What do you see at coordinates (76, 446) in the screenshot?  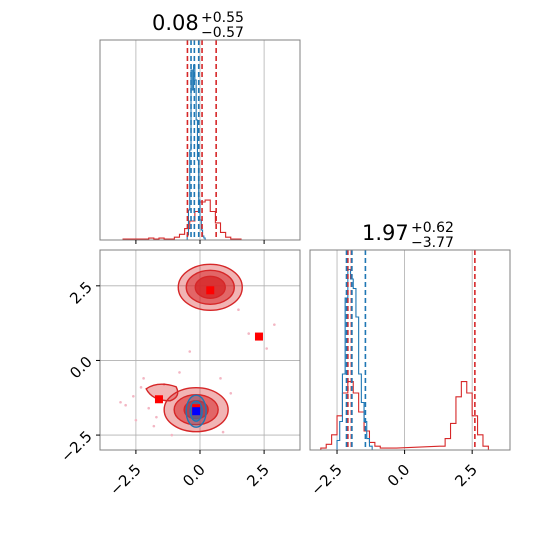 I see `y-tick-label: −2.5` at bounding box center [76, 446].